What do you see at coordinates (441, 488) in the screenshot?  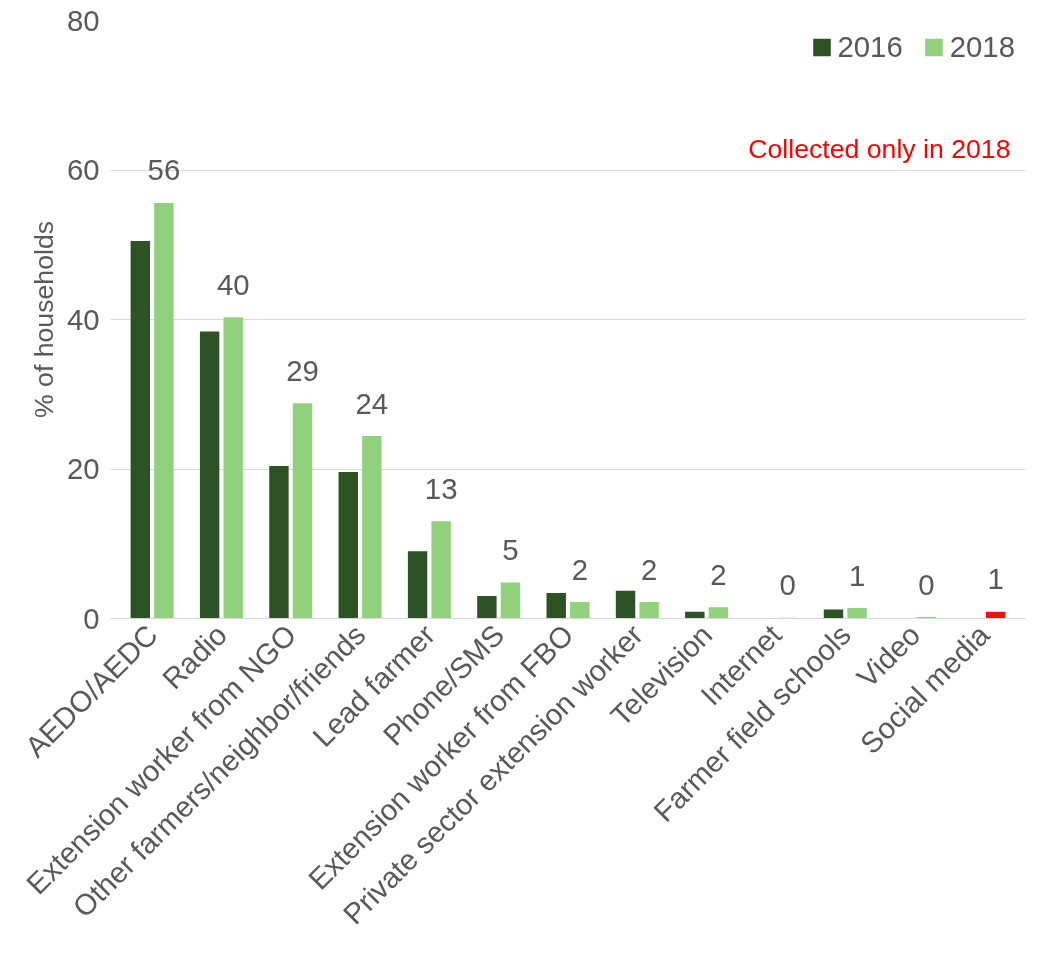 I see `data-label: 13` at bounding box center [441, 488].